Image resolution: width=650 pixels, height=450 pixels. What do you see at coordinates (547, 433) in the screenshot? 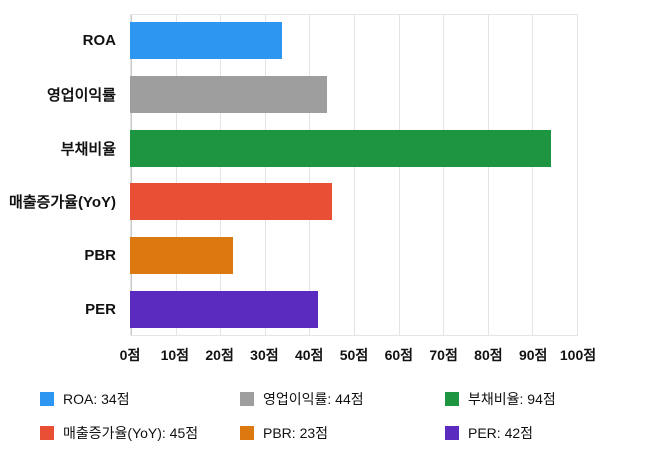
I see `legend-item: PER: 42점` at bounding box center [547, 433].